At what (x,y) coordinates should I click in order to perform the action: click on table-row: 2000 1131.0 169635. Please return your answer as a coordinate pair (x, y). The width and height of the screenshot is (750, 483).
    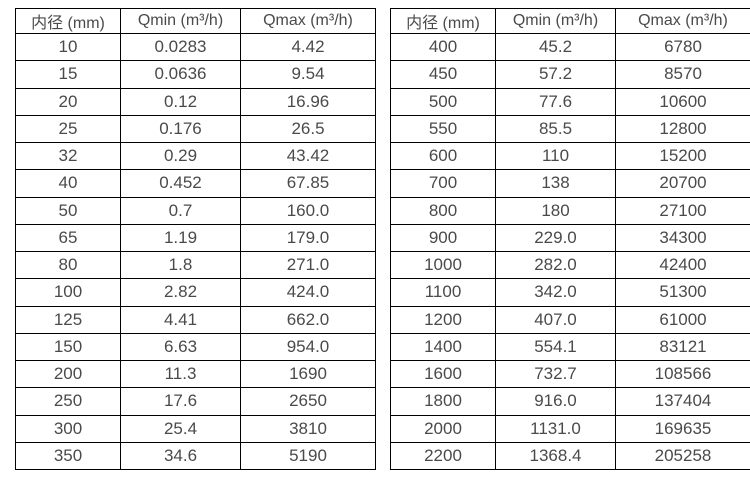
    Looking at the image, I should click on (570, 428).